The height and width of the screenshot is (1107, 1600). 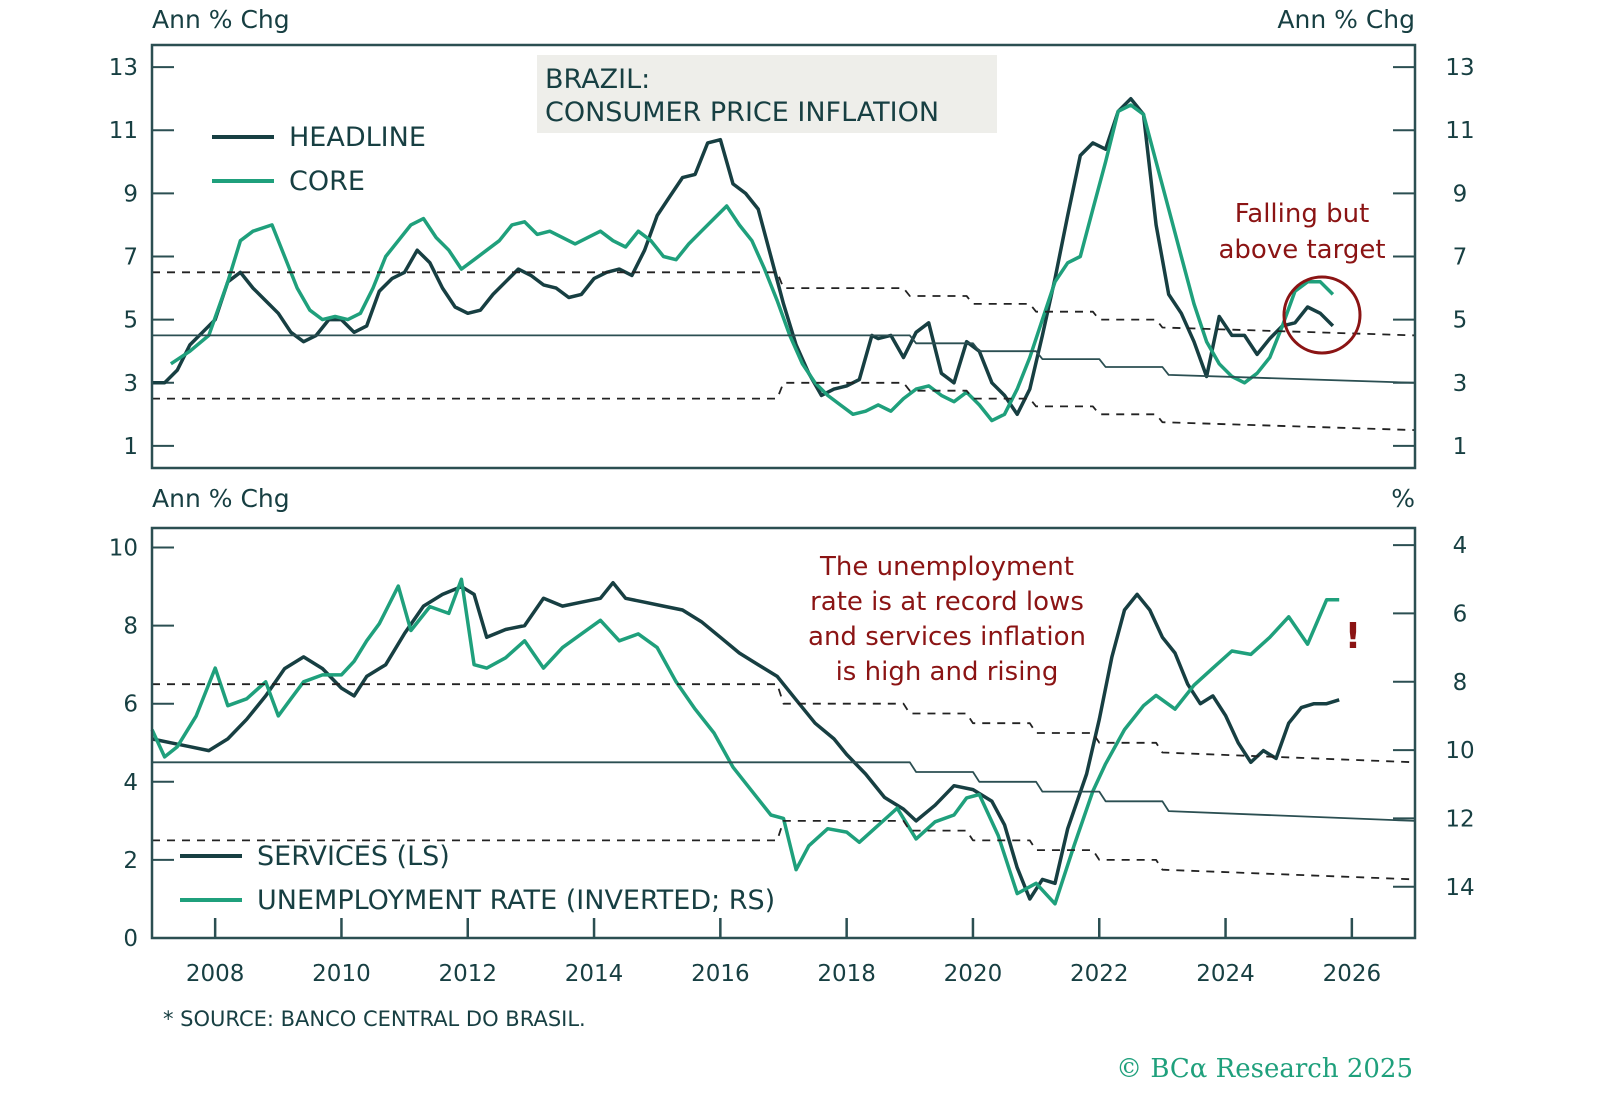 What do you see at coordinates (215, 974) in the screenshot?
I see `x-tick-label: 2008` at bounding box center [215, 974].